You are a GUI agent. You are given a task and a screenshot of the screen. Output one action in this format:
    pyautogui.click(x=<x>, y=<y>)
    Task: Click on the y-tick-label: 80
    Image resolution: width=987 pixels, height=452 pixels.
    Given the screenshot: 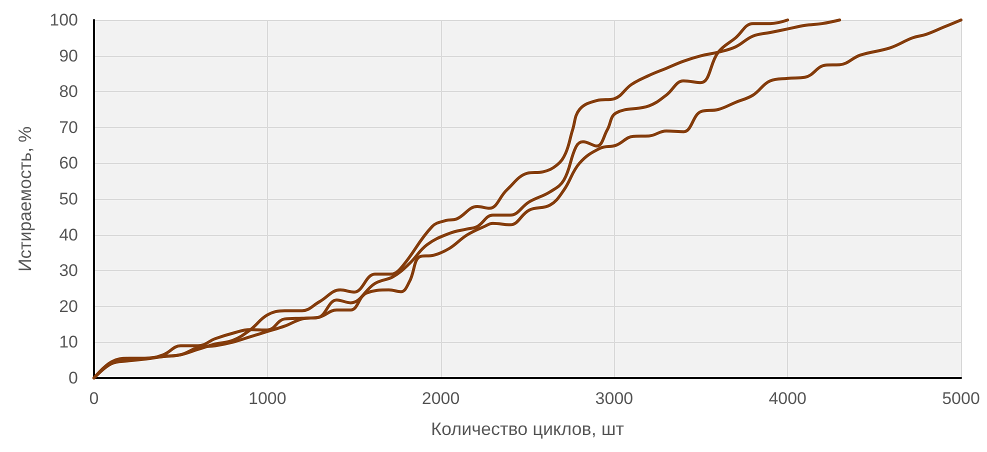 What is the action you would take?
    pyautogui.click(x=68, y=92)
    